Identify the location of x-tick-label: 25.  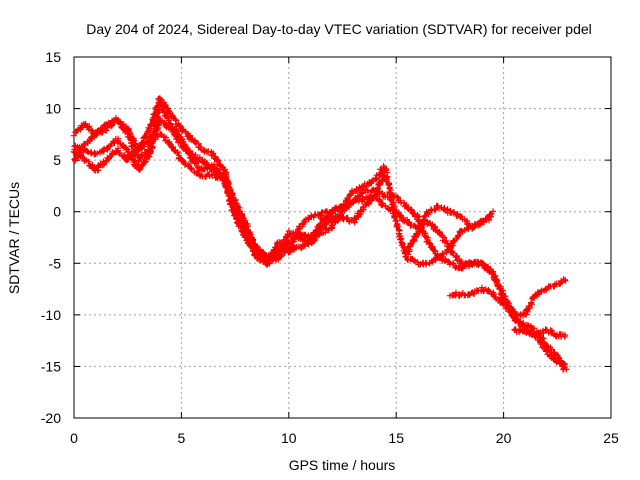
(611, 438).